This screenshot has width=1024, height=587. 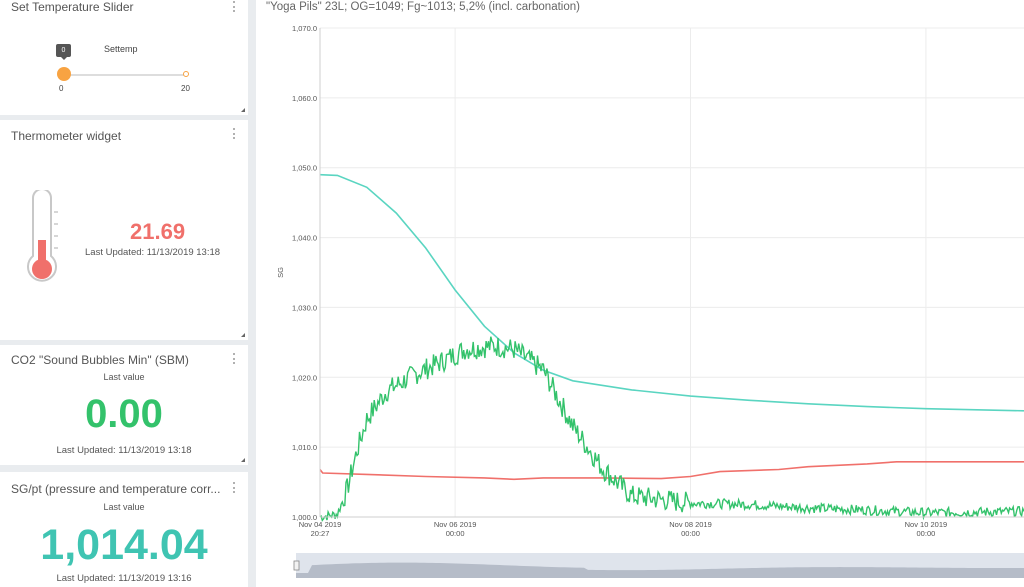 I want to click on slider-min-label: 0, so click(x=61, y=88).